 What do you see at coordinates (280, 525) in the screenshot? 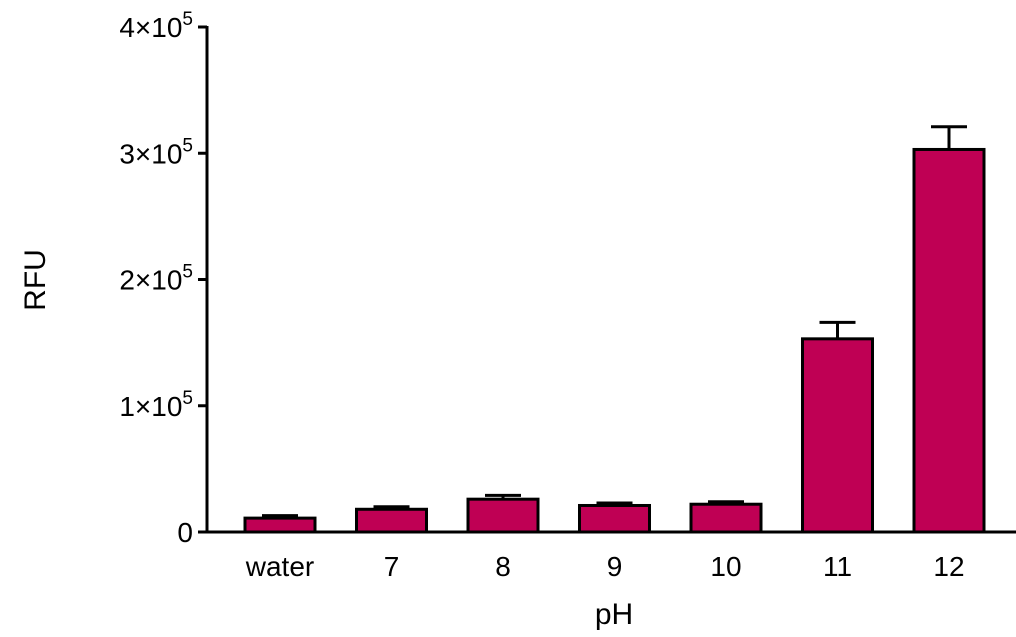
I see `bar-water` at bounding box center [280, 525].